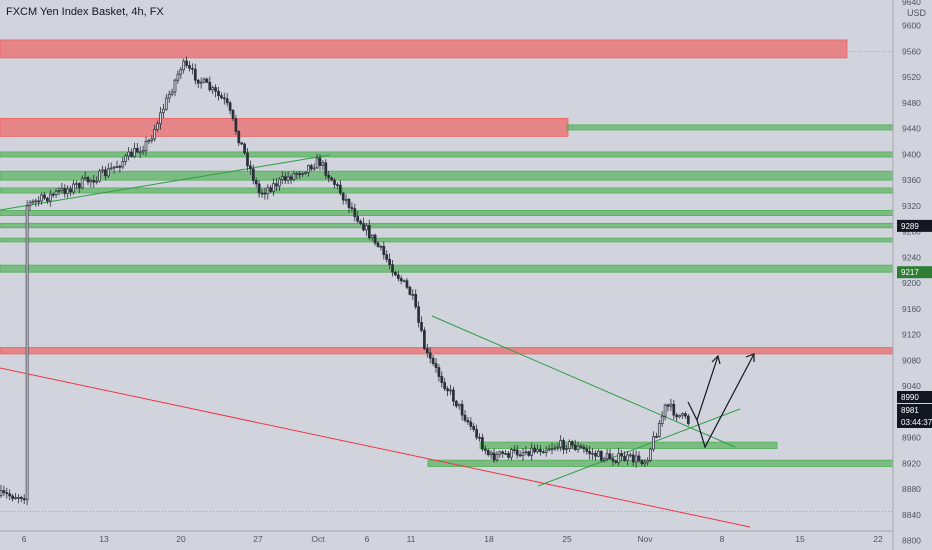 The image size is (932, 550). I want to click on chart-title: FXCM Yen Index Basket, 4h, FX, so click(85, 12).